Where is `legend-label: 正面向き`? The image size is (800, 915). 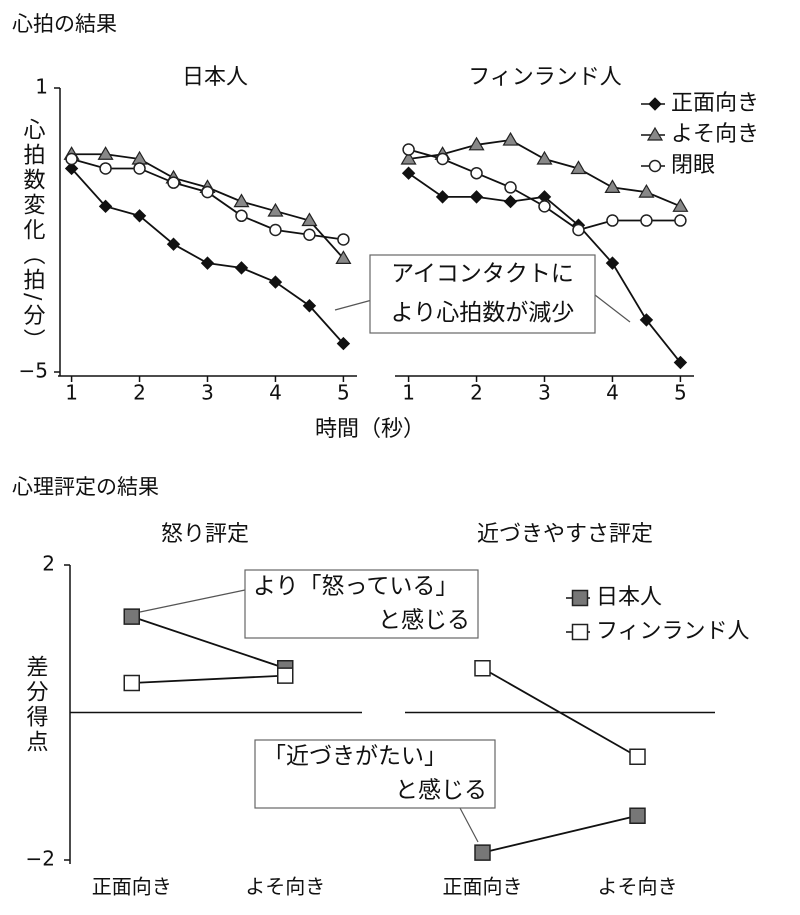
legend-label: 正面向き is located at coordinates (715, 103).